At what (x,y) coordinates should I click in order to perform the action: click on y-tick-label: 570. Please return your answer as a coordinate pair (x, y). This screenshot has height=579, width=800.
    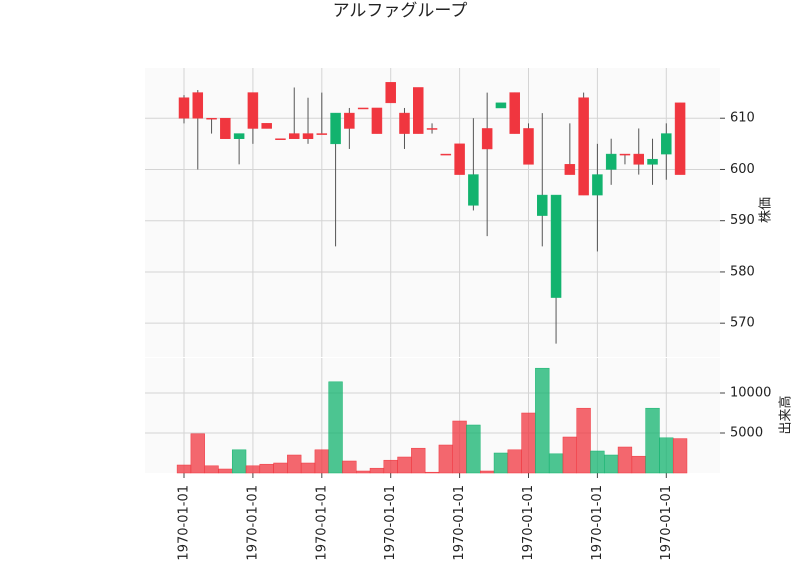
    Looking at the image, I should click on (742, 323).